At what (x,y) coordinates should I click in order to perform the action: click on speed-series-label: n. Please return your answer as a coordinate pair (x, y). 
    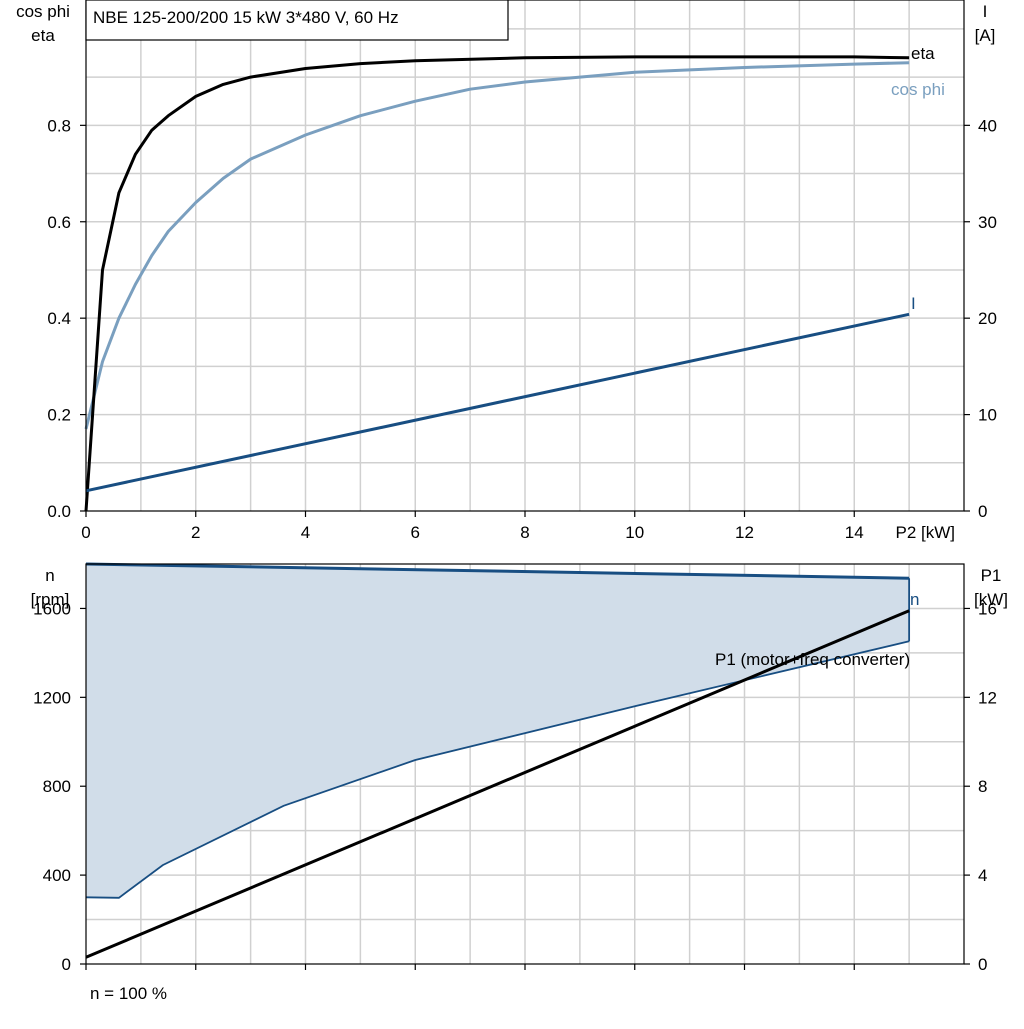
    Looking at the image, I should click on (914, 599).